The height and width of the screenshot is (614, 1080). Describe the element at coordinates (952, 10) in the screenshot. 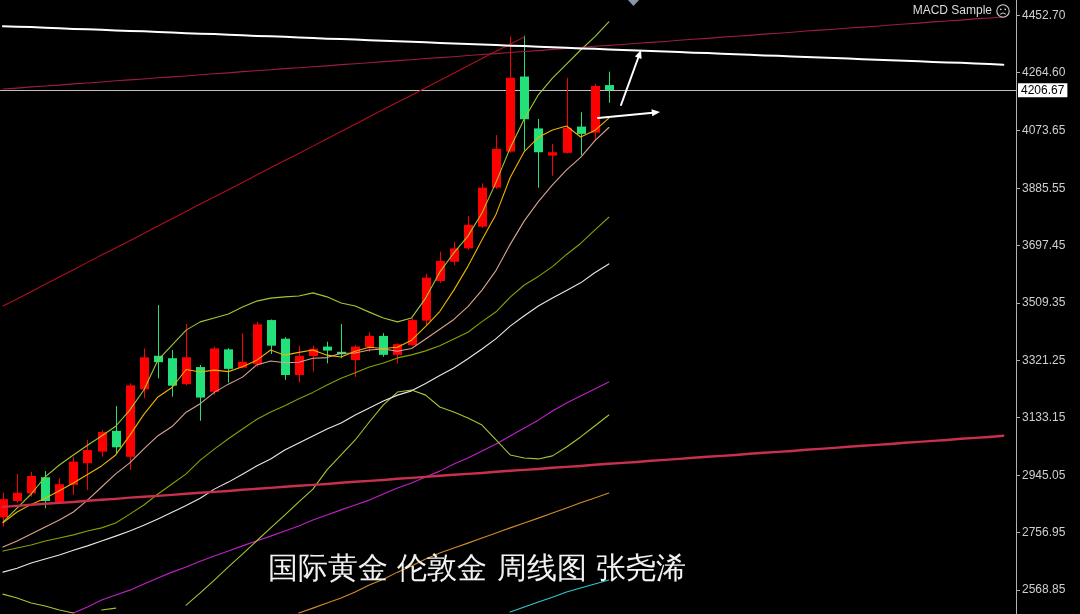

I see `annotation: MACD Sample` at that location.